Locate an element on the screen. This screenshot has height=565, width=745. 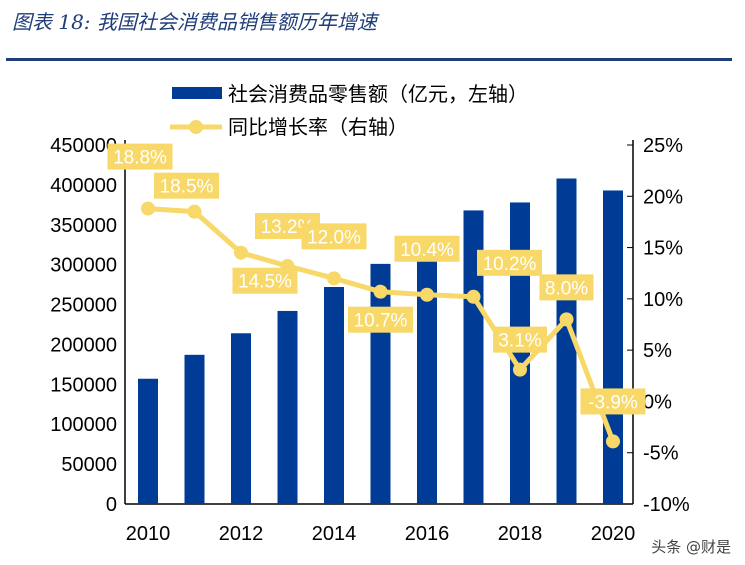
data-label: 10.2% is located at coordinates (510, 264).